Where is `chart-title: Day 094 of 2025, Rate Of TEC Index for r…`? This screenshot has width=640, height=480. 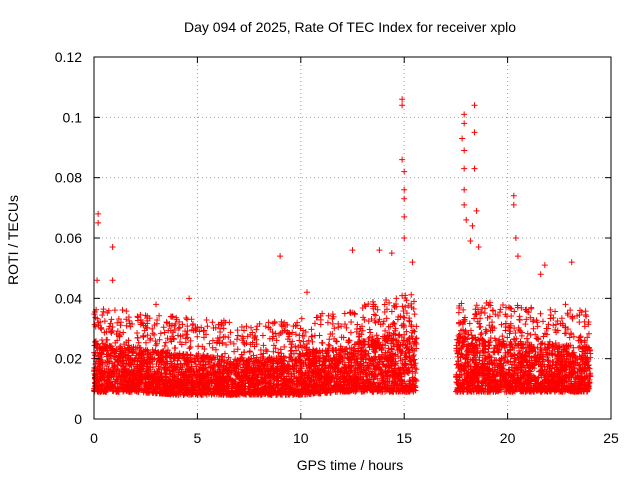 chart-title: Day 094 of 2025, Rate Of TEC Index for r… is located at coordinates (350, 27).